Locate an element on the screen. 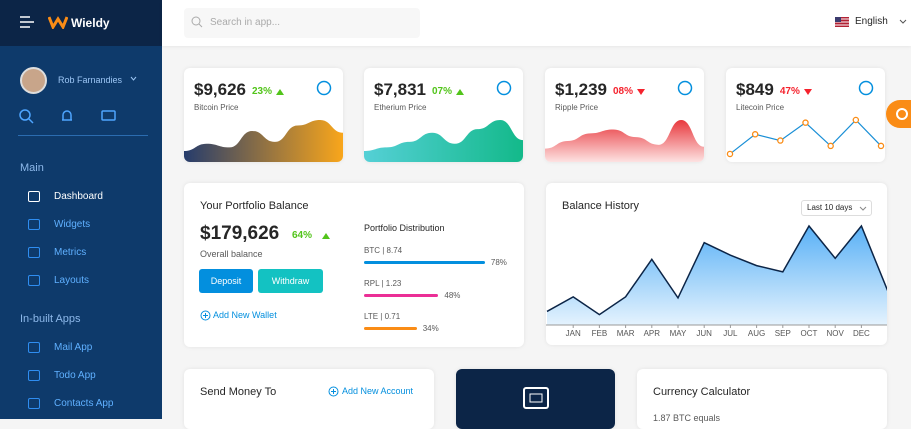  dist-pct: 48% is located at coordinates (452, 295).